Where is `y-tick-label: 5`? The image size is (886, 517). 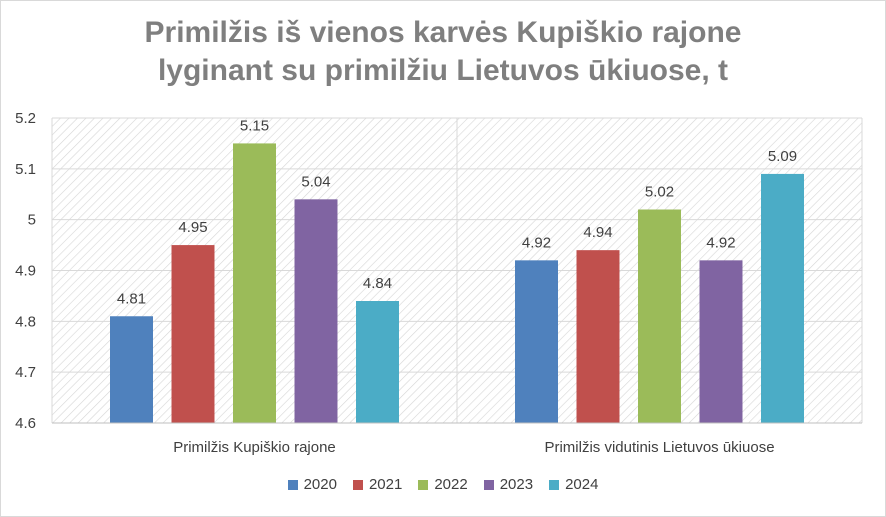 y-tick-label: 5 is located at coordinates (32, 220).